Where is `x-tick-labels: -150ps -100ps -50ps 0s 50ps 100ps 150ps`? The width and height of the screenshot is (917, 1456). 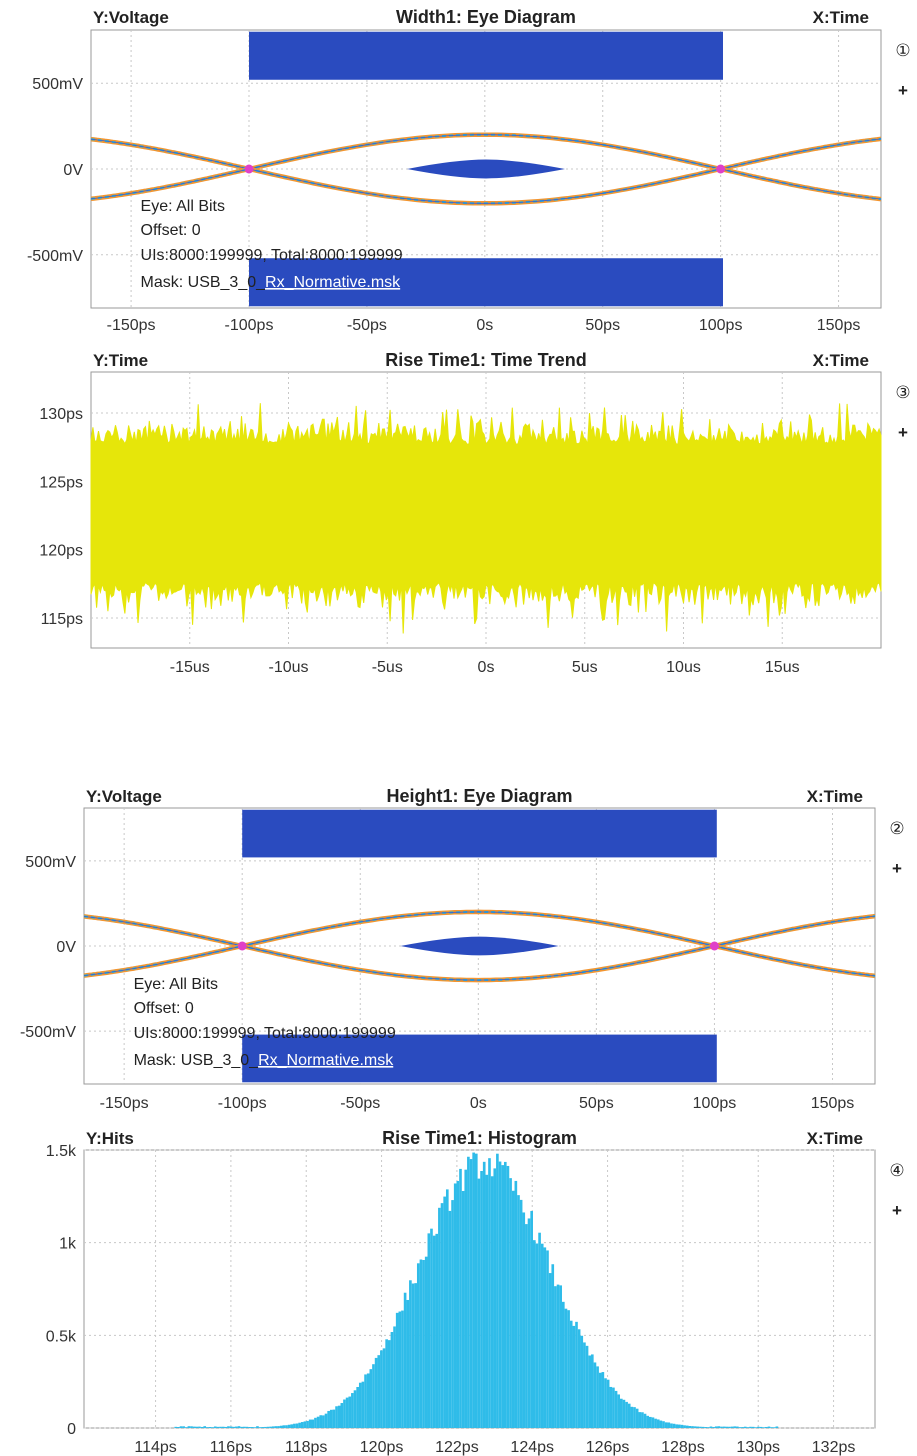
x-tick-labels: -150ps -100ps -50ps 0s 50ps 100ps 150ps is located at coordinates (477, 1103).